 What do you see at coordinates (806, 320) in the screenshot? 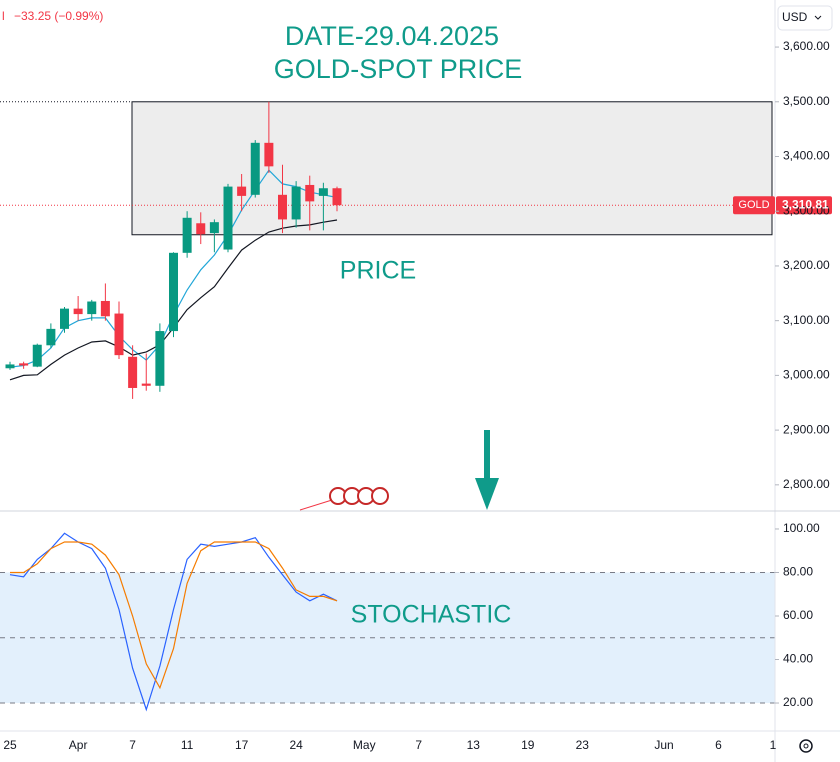
I see `y-tick-label: 3,100.00` at bounding box center [806, 320].